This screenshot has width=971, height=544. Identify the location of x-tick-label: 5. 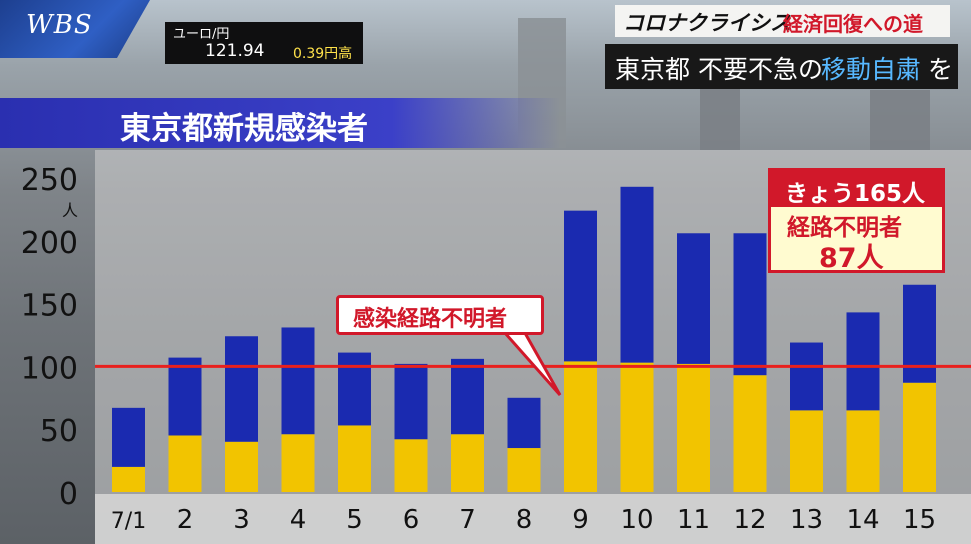
(354, 520).